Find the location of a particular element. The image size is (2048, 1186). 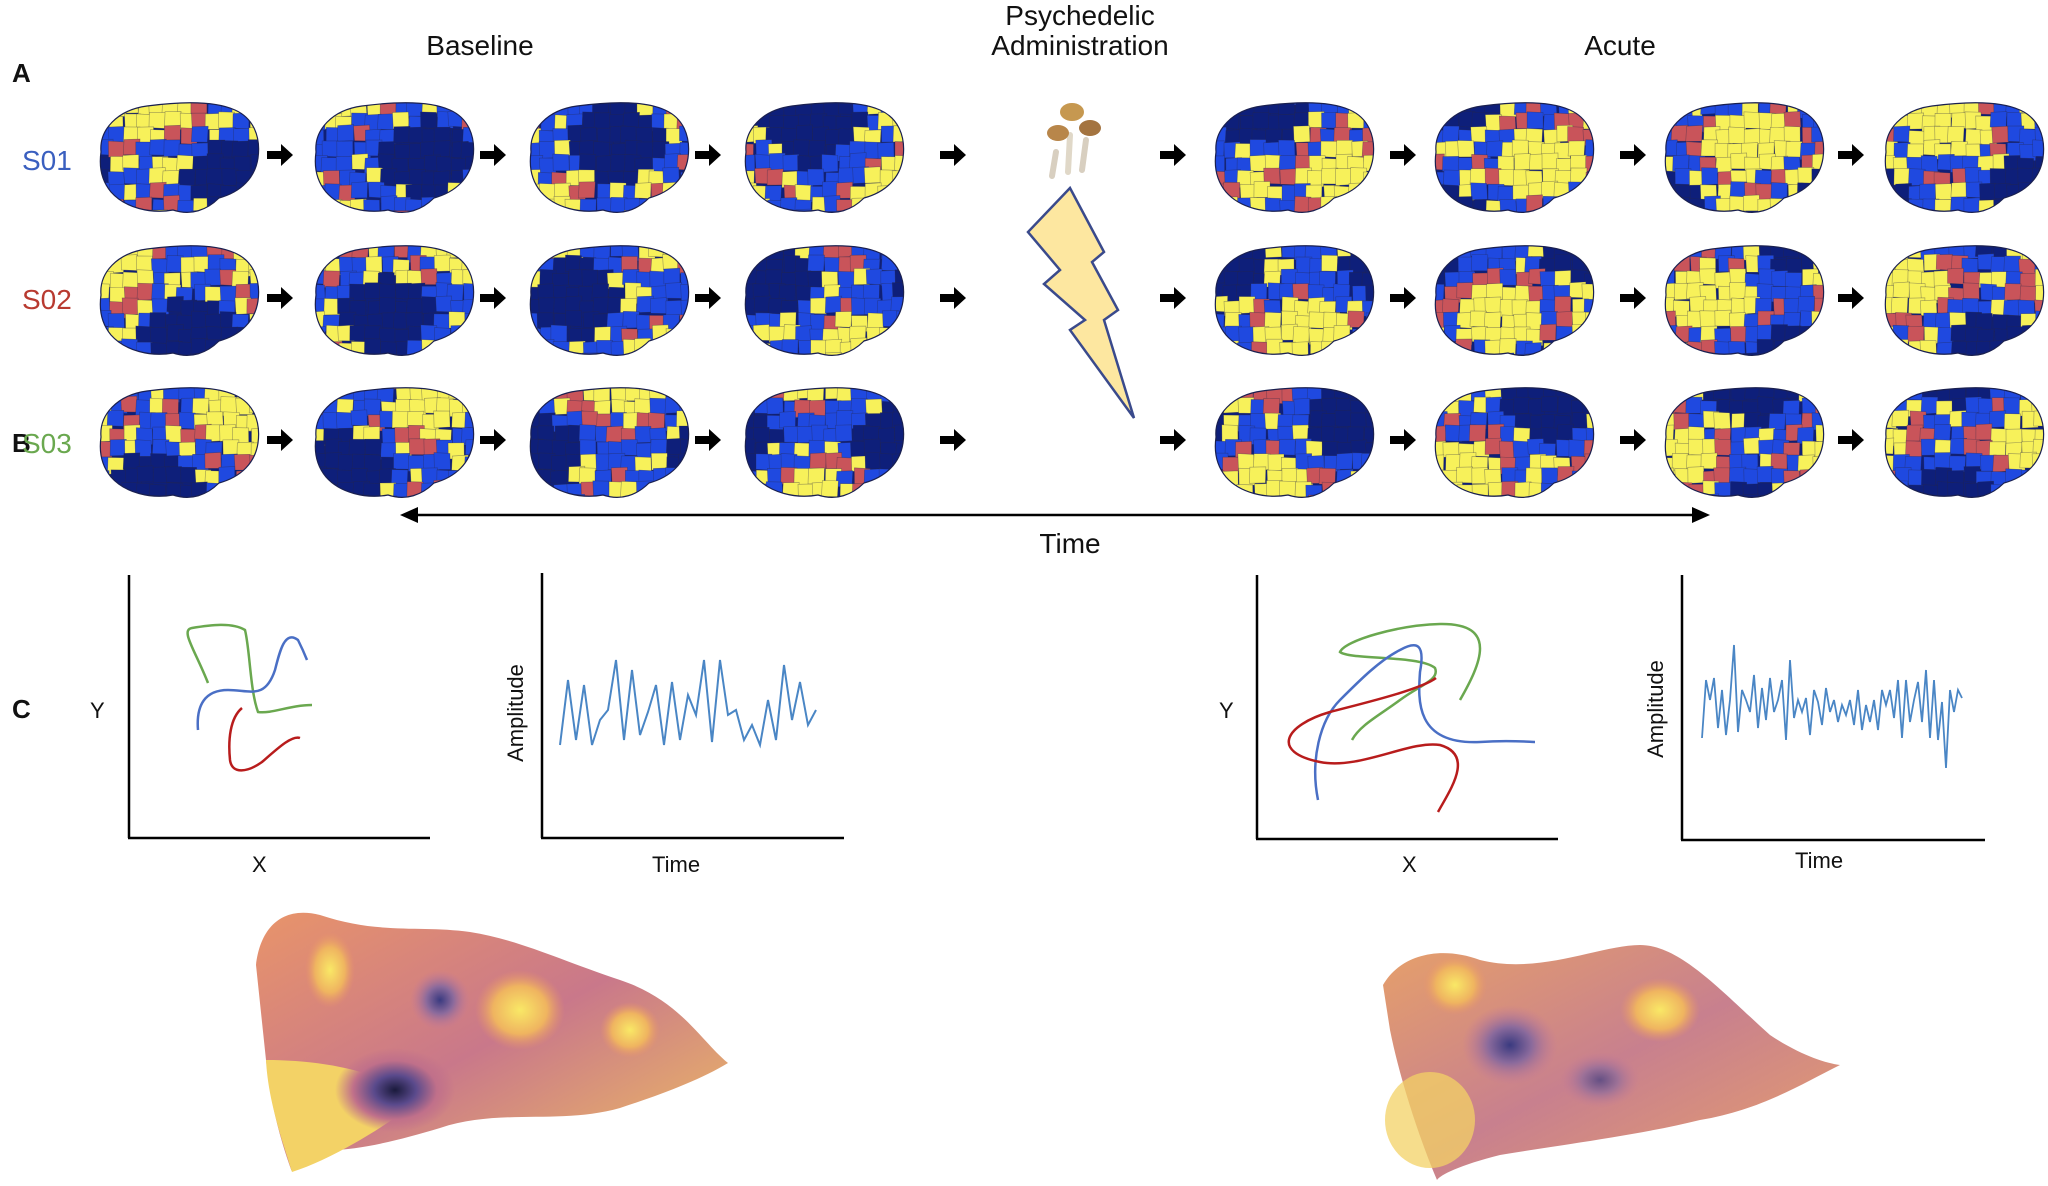

baseline-trajectory-red is located at coordinates (264, 739).